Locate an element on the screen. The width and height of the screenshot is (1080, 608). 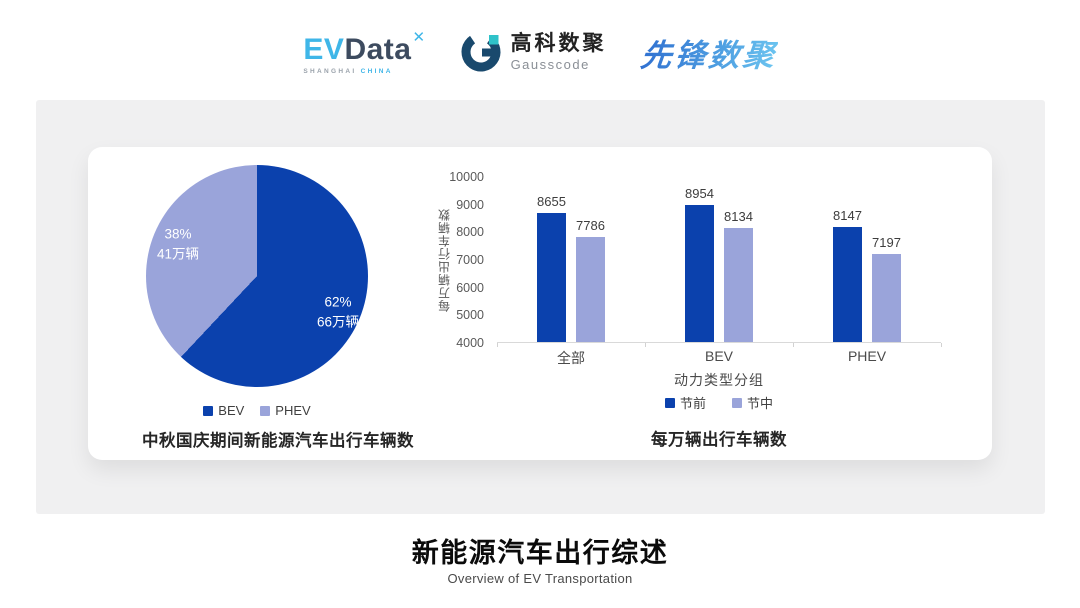
pie-slice-label-bev: 62% 66万辆 is located at coordinates (338, 311).